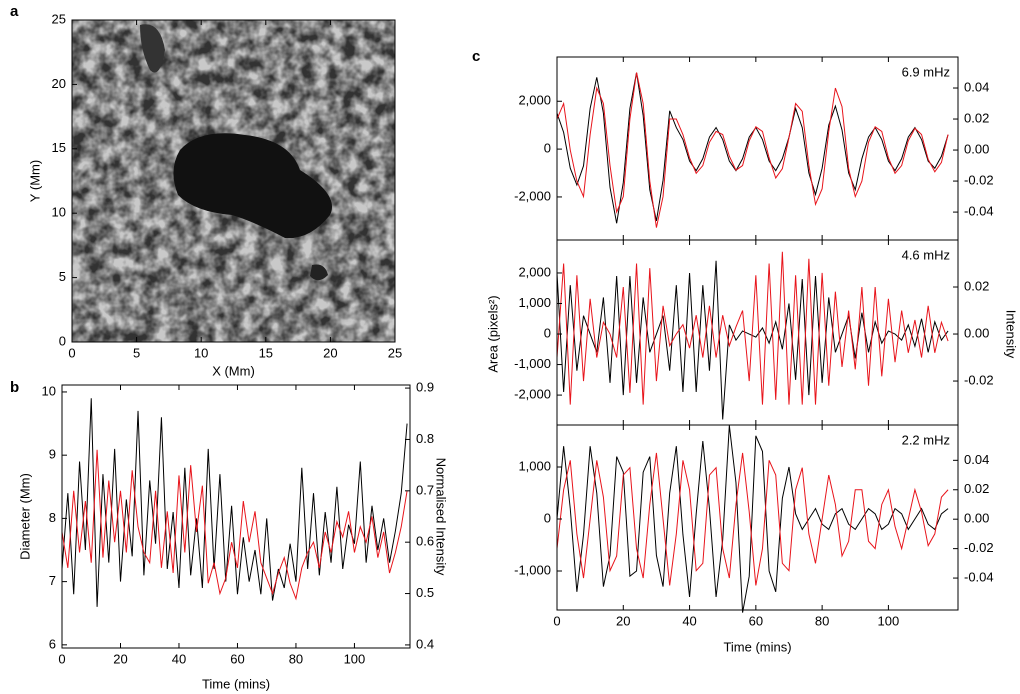 Image resolution: width=1020 pixels, height=694 pixels. Describe the element at coordinates (425, 541) in the screenshot. I see `y2-tick-label: 0.6` at that location.